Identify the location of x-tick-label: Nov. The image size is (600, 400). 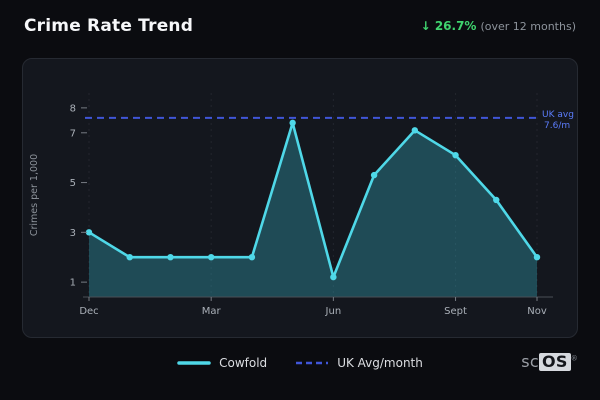
(537, 311).